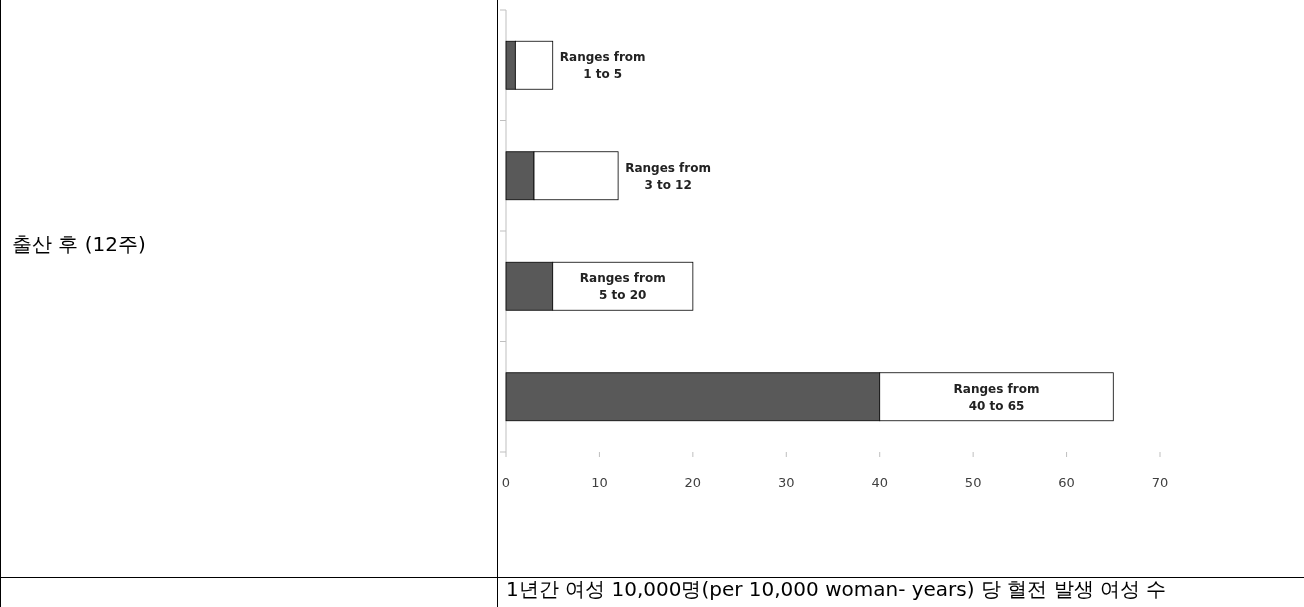 This screenshot has width=1304, height=607. Describe the element at coordinates (996, 397) in the screenshot. I see `data-label: Ranges from 40 to 65` at that location.